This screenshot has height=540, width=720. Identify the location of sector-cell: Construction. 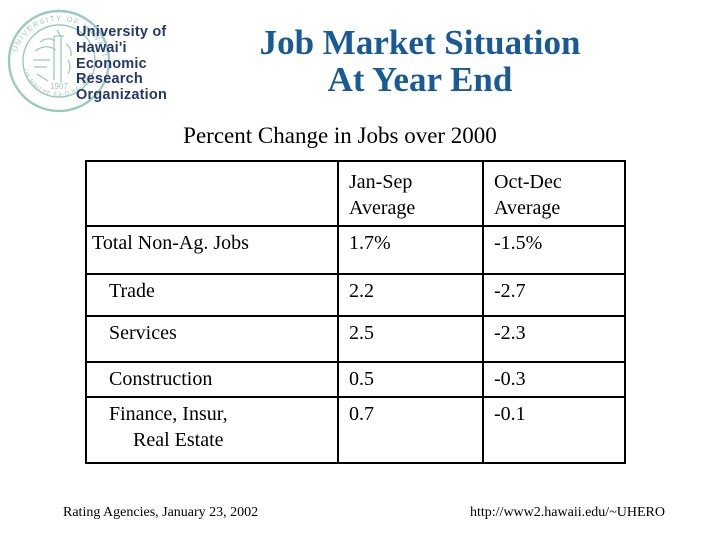
(212, 379).